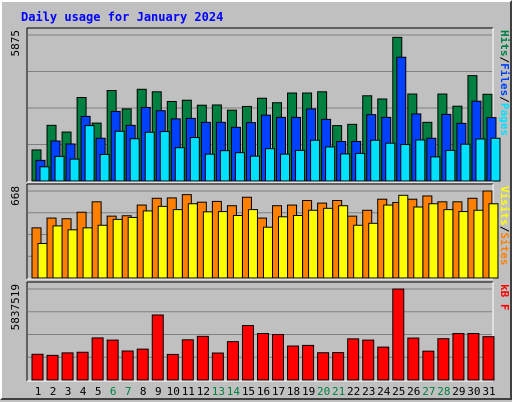 This screenshot has height=402, width=512. What do you see at coordinates (473, 391) in the screenshot?
I see `day-label-30: 30` at bounding box center [473, 391].